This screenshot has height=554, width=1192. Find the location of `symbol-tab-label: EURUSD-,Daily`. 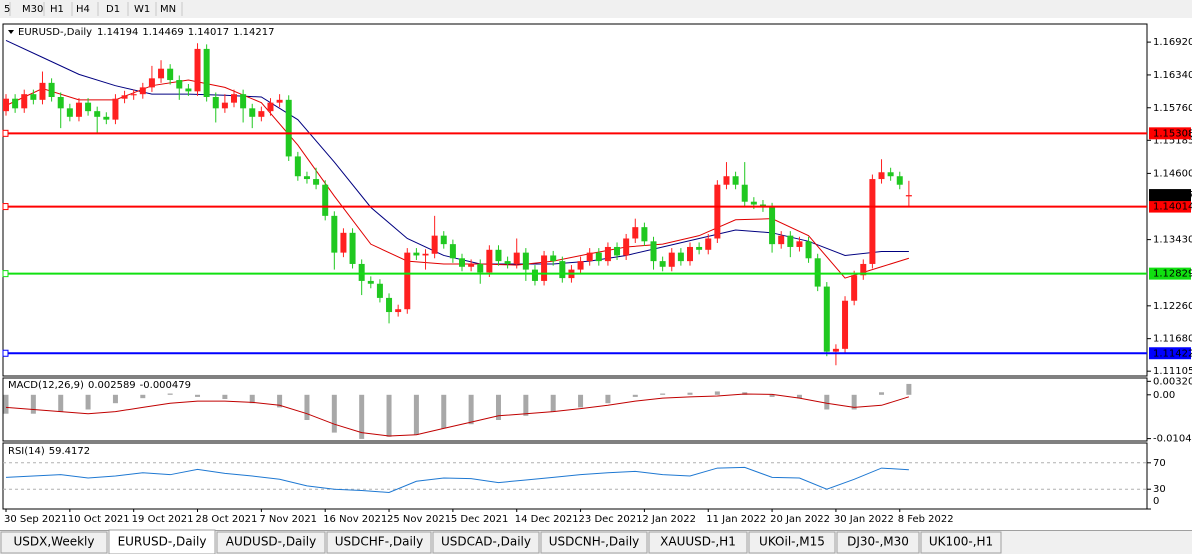

symbol-tab-label: EURUSD-,Daily is located at coordinates (162, 542).